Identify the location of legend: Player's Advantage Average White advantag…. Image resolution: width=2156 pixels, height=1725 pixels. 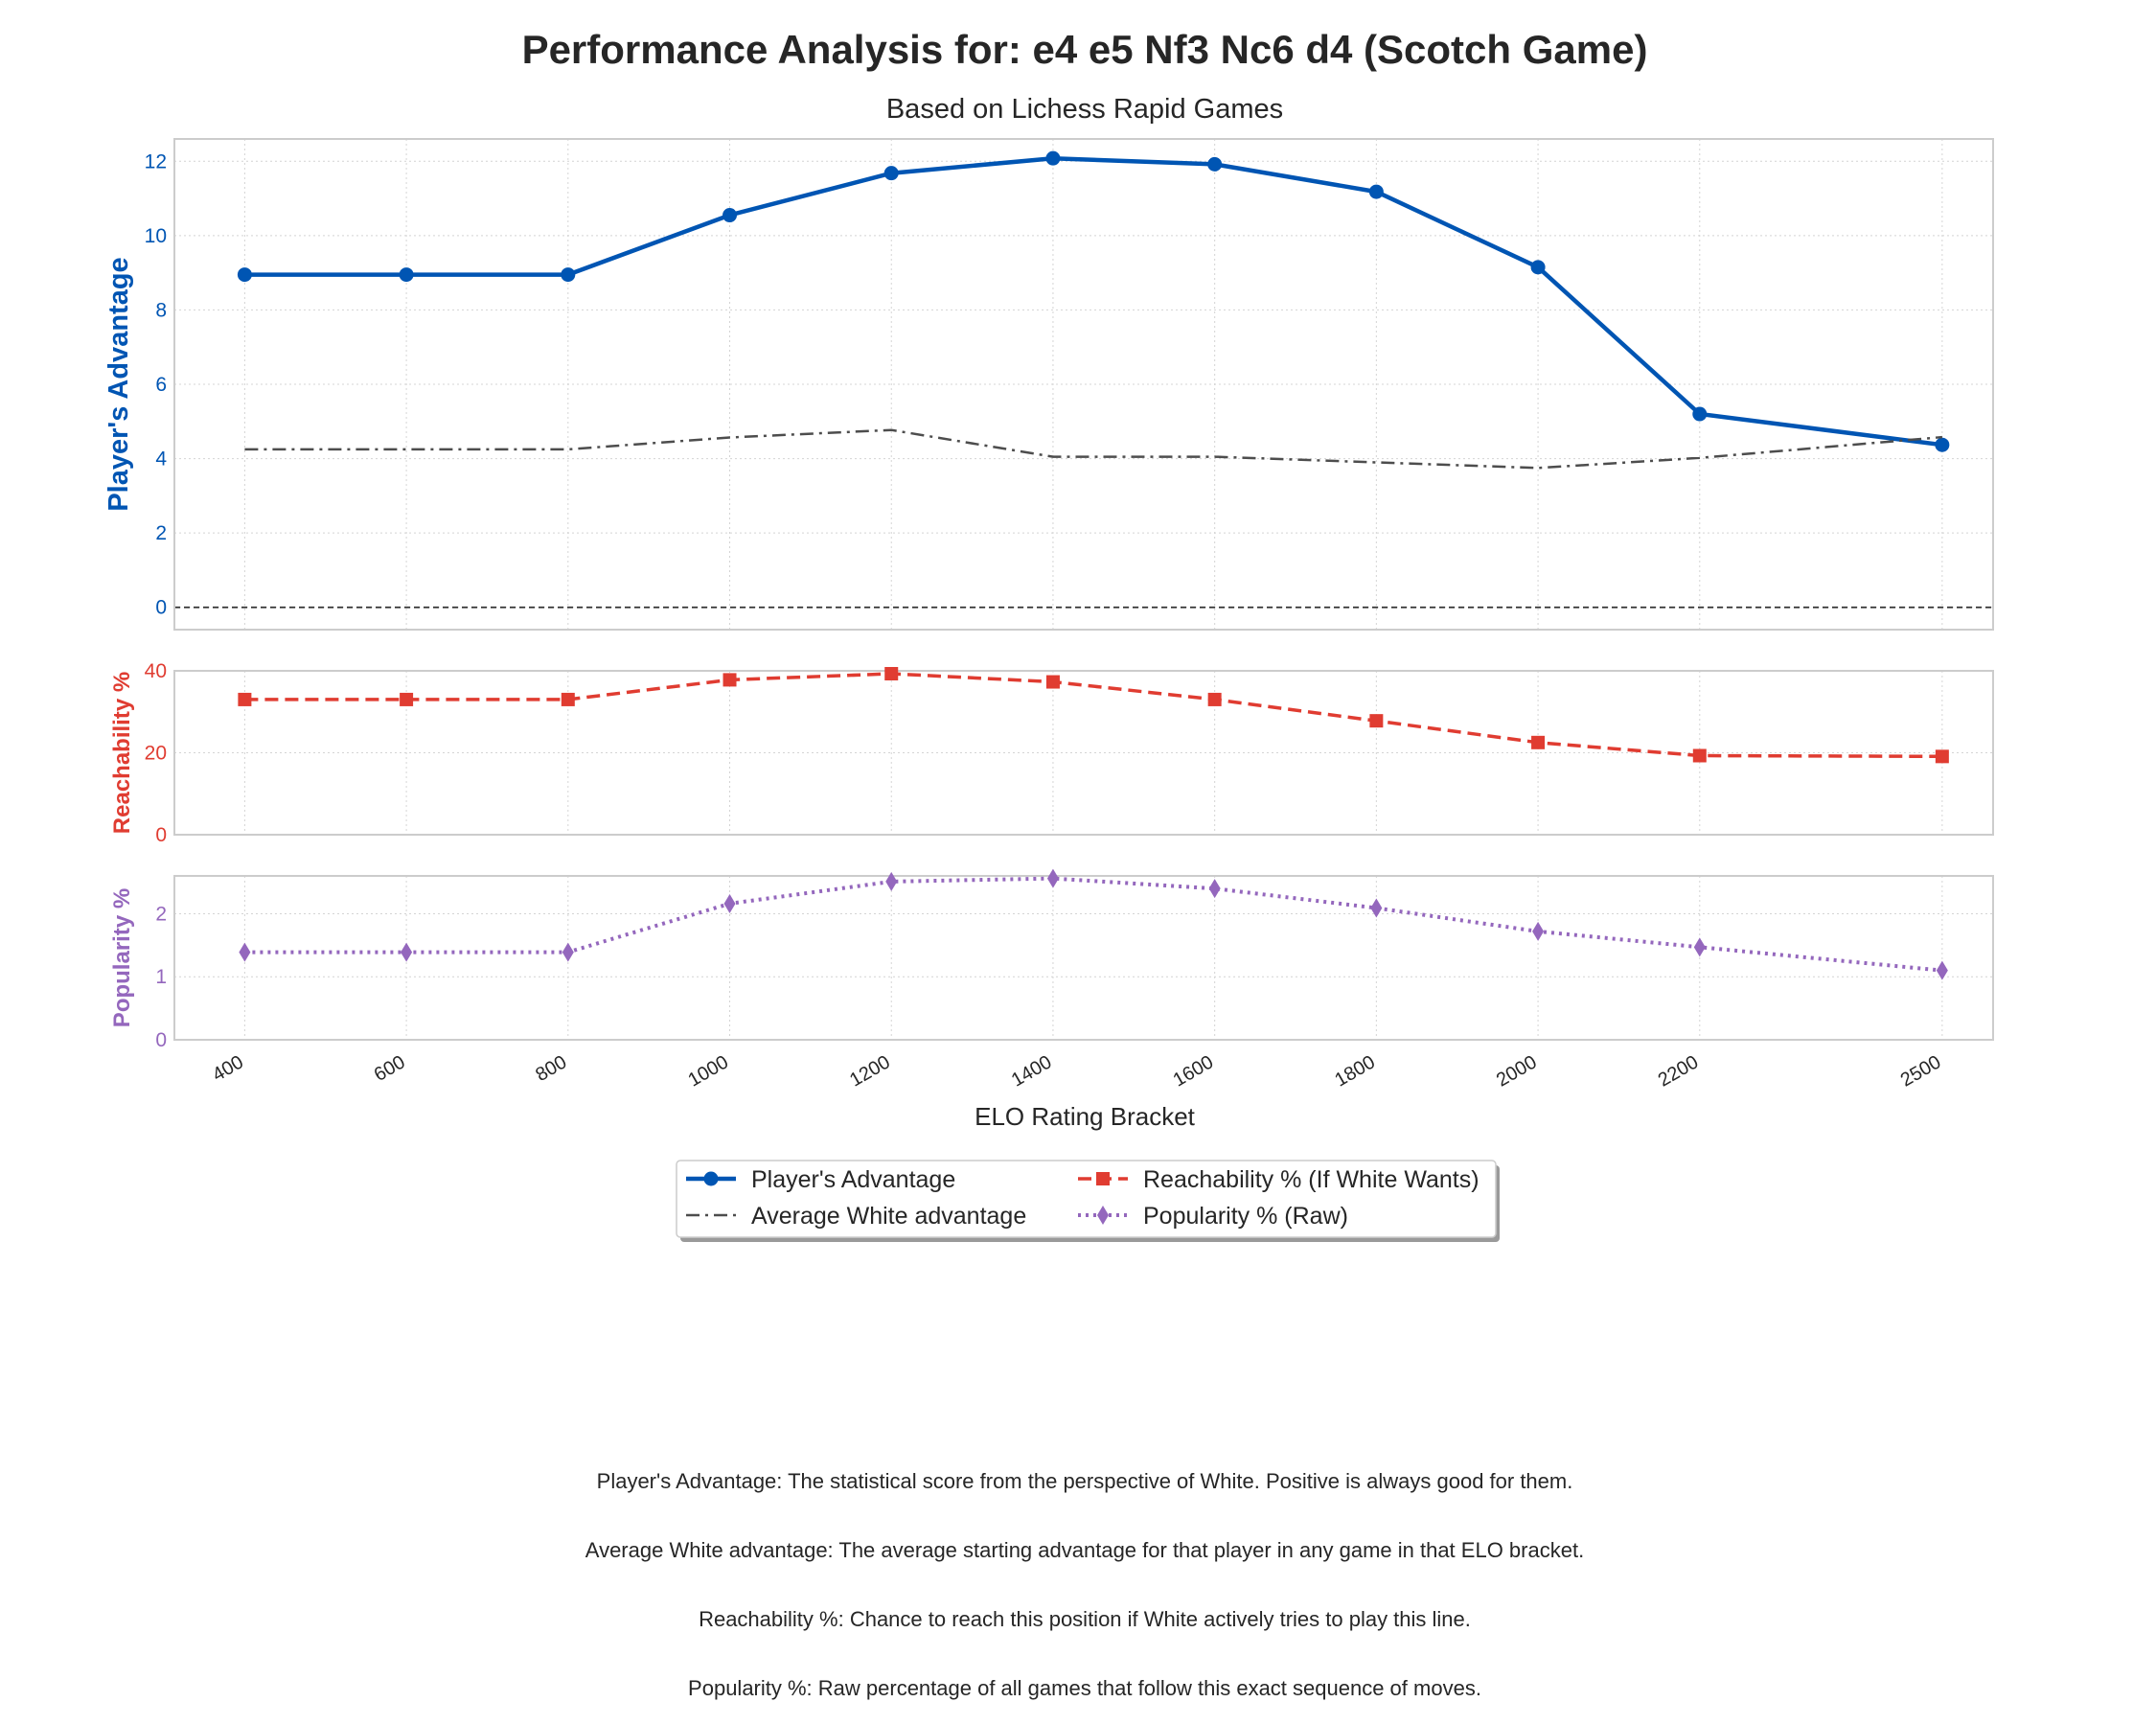
(1088, 1201).